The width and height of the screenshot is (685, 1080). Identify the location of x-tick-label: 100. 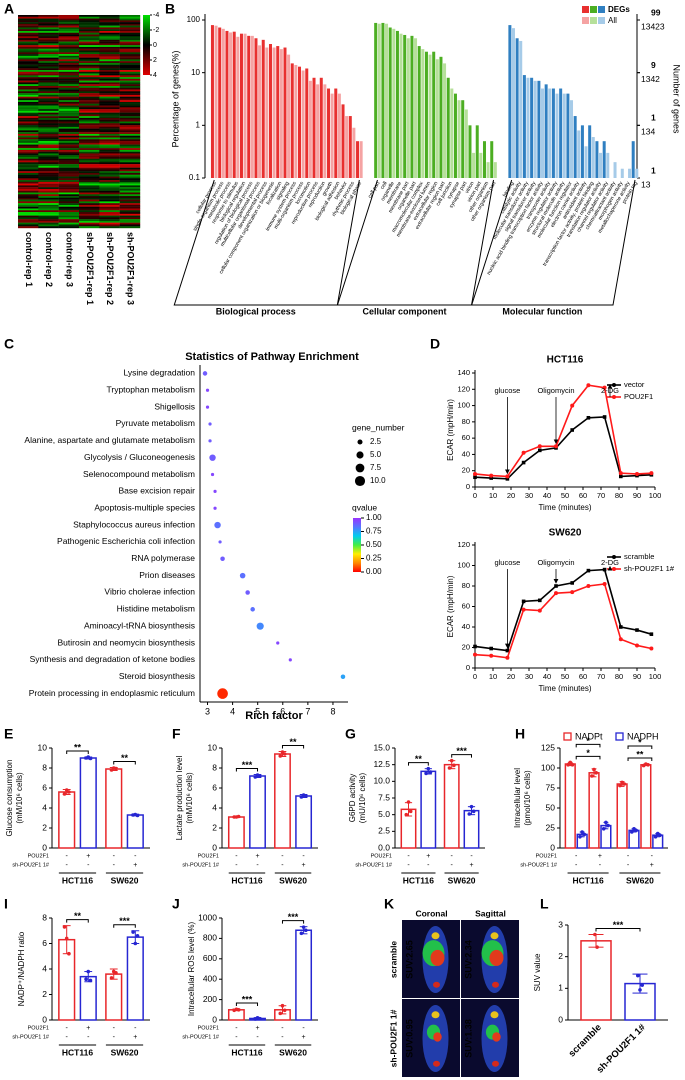
(655, 676).